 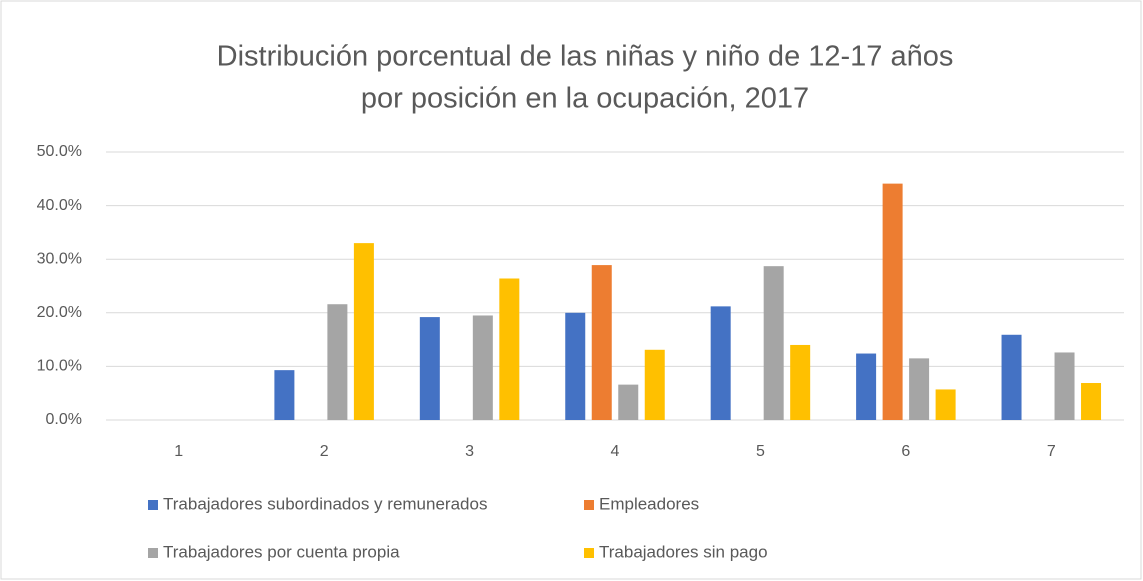 What do you see at coordinates (760, 451) in the screenshot?
I see `x-tick-label: 5` at bounding box center [760, 451].